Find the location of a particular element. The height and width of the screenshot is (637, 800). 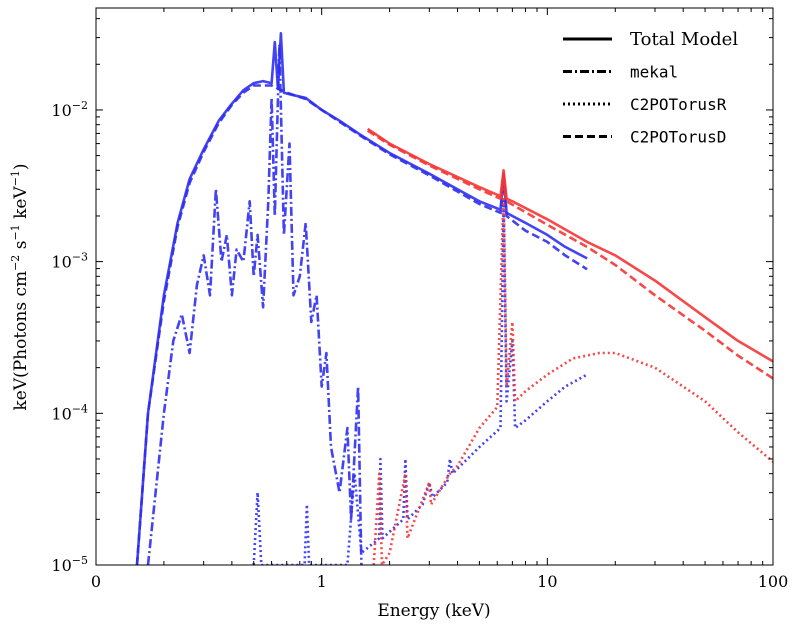

x-tick-label: 1 is located at coordinates (322, 581).